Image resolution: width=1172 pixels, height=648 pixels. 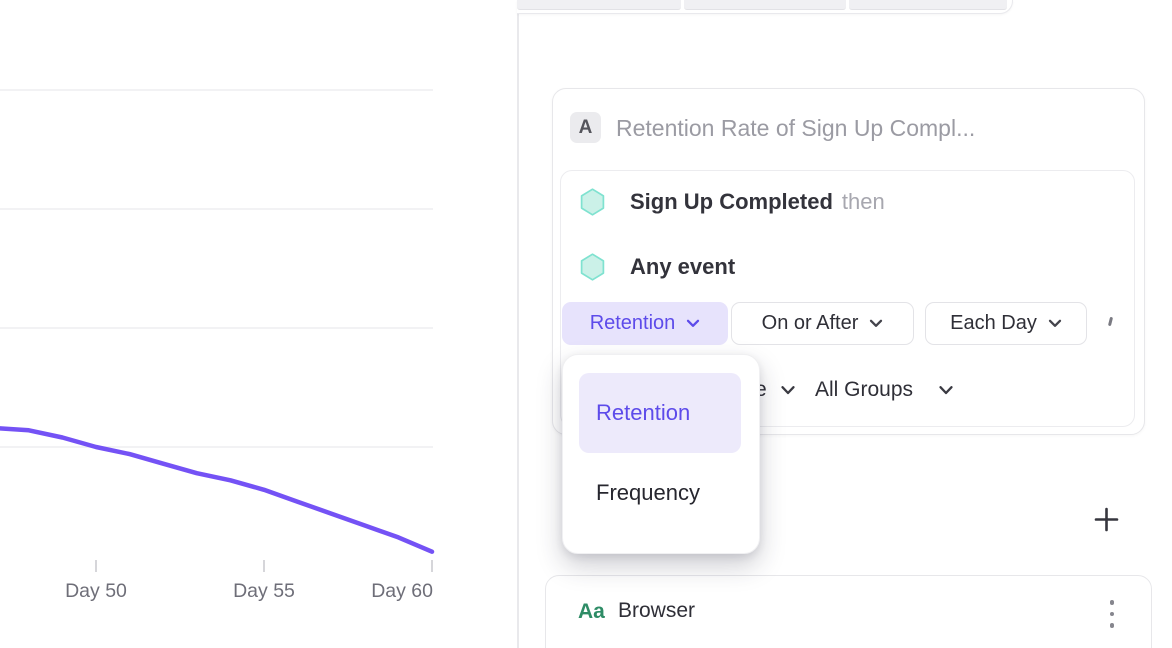 What do you see at coordinates (402, 591) in the screenshot?
I see `x-axis-label: Day 60` at bounding box center [402, 591].